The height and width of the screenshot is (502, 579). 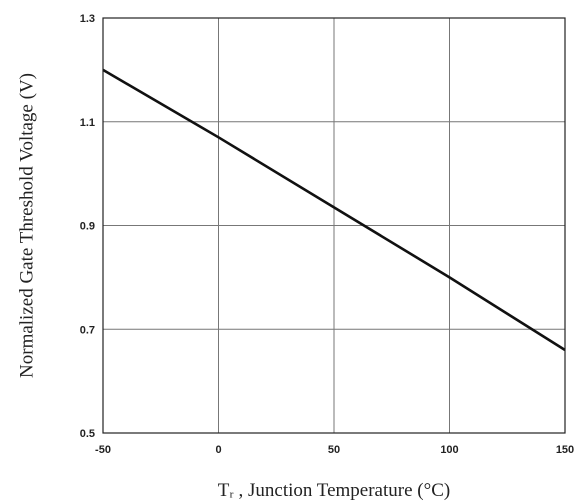 What do you see at coordinates (334, 490) in the screenshot?
I see `x-axis-title: Tᵣ , Junction Temperature (°C)` at bounding box center [334, 490].